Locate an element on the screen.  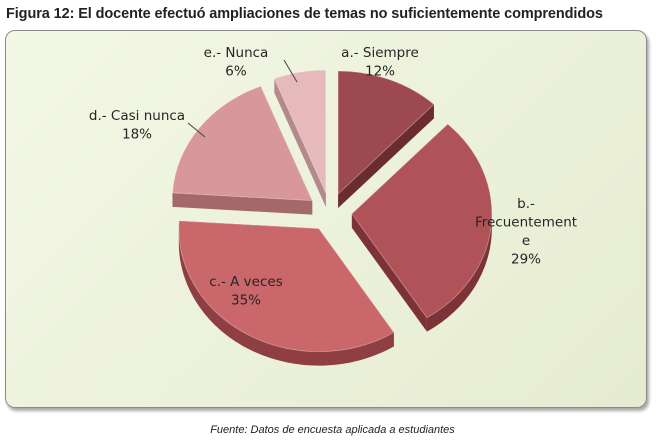
pie-slice-c-a-veces-wall is located at coordinates (286, 297).